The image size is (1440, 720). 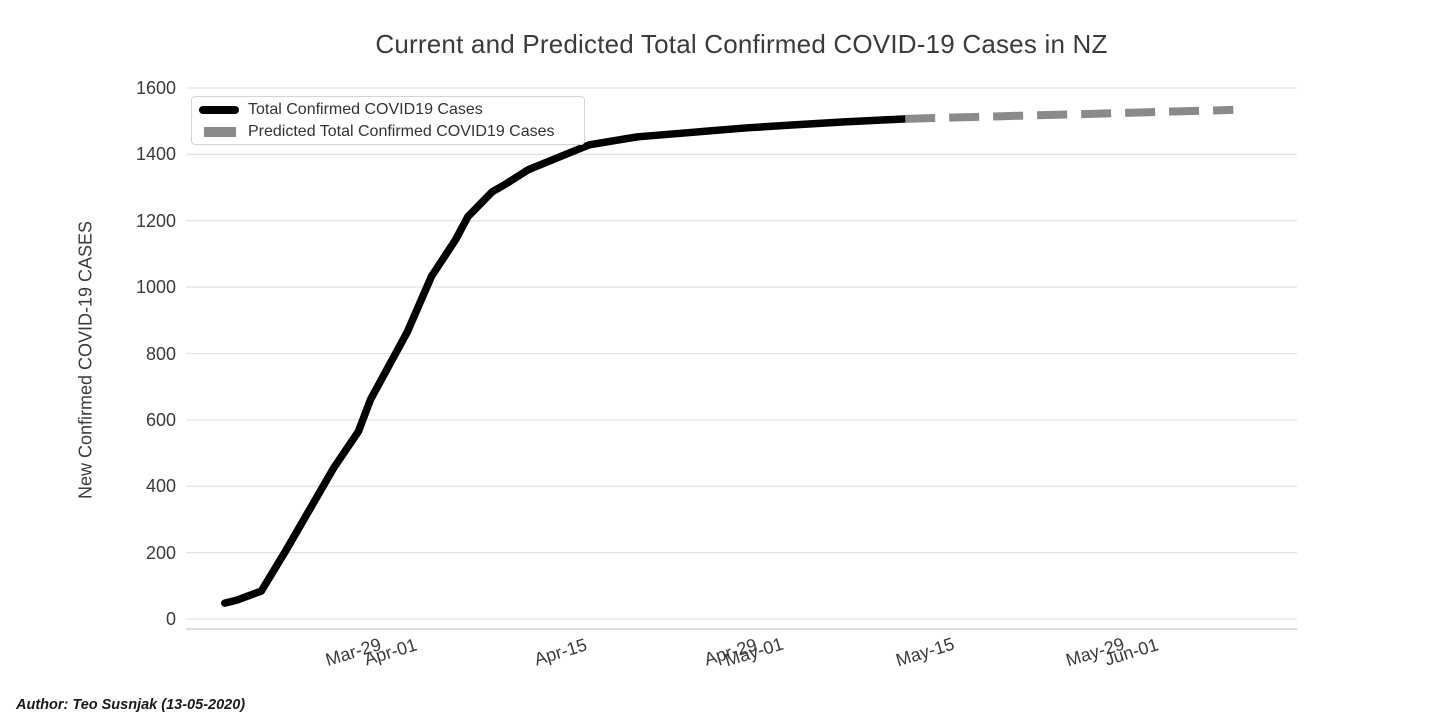 I want to click on dashed-line-swatch-icon, so click(x=220, y=131).